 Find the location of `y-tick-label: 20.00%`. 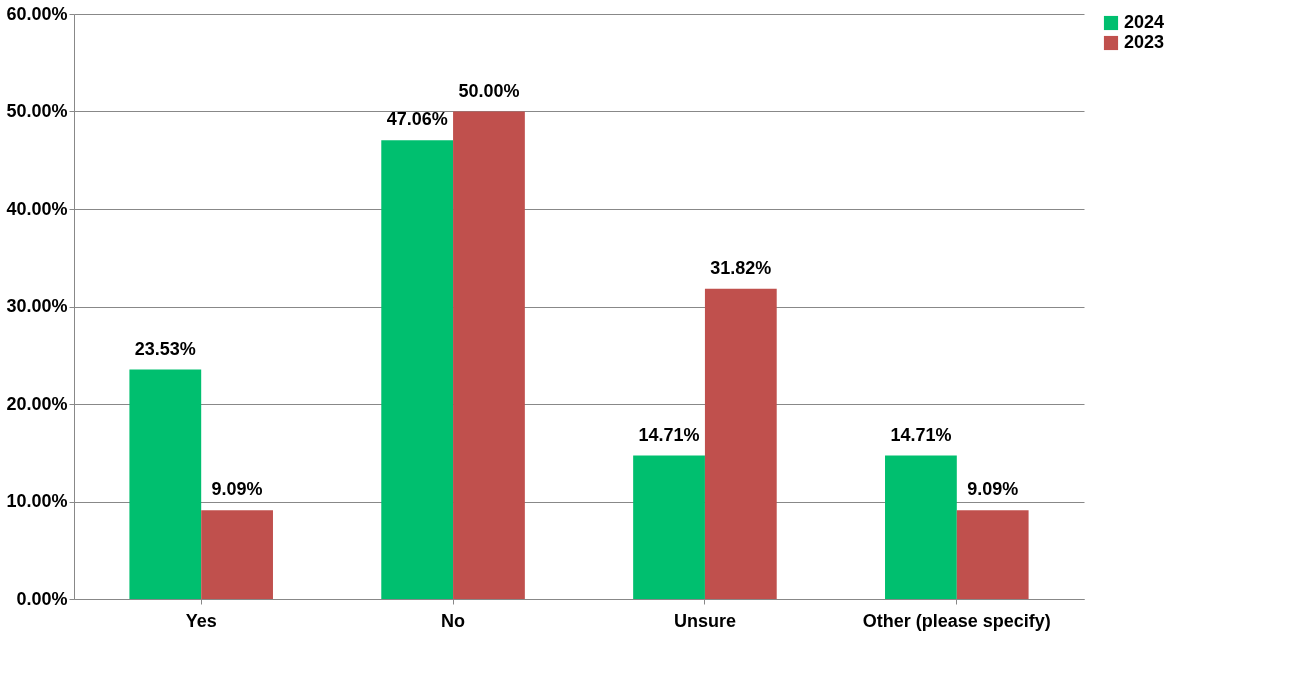

y-tick-label: 20.00% is located at coordinates (37, 403).